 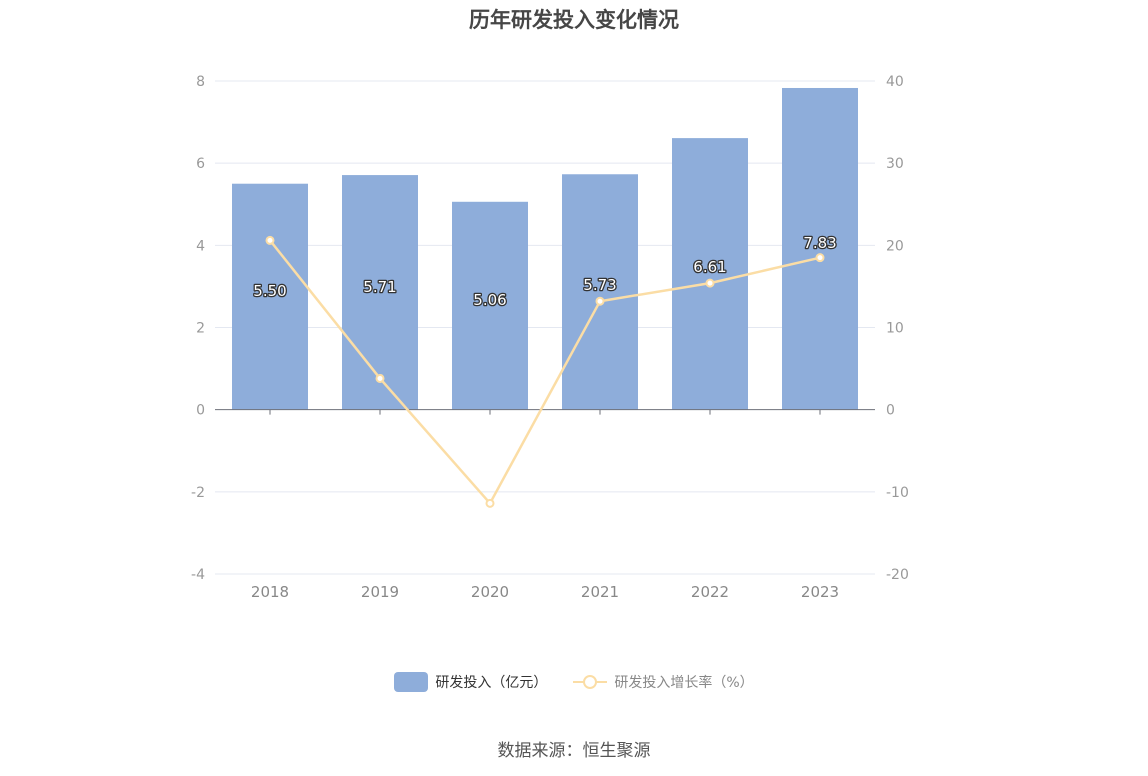 What do you see at coordinates (600, 592) in the screenshot?
I see `x-tick-label: 2021` at bounding box center [600, 592].